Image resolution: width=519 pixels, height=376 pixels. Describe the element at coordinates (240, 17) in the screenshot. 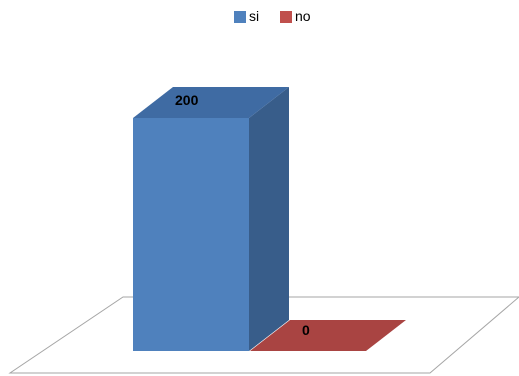

I see `legend-swatch-si` at that location.